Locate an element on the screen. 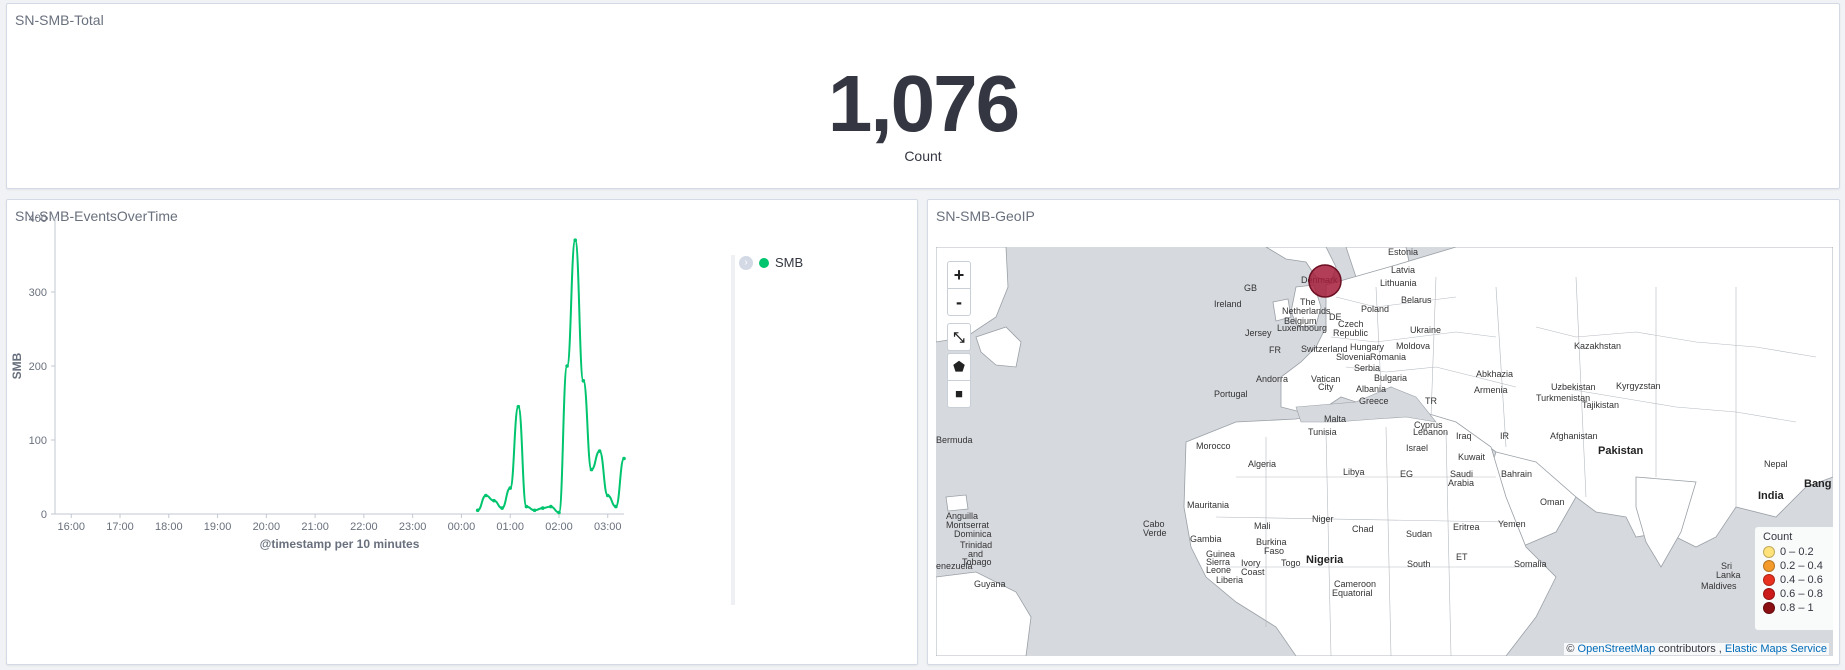  map-label: Belgium is located at coordinates (1300, 321).